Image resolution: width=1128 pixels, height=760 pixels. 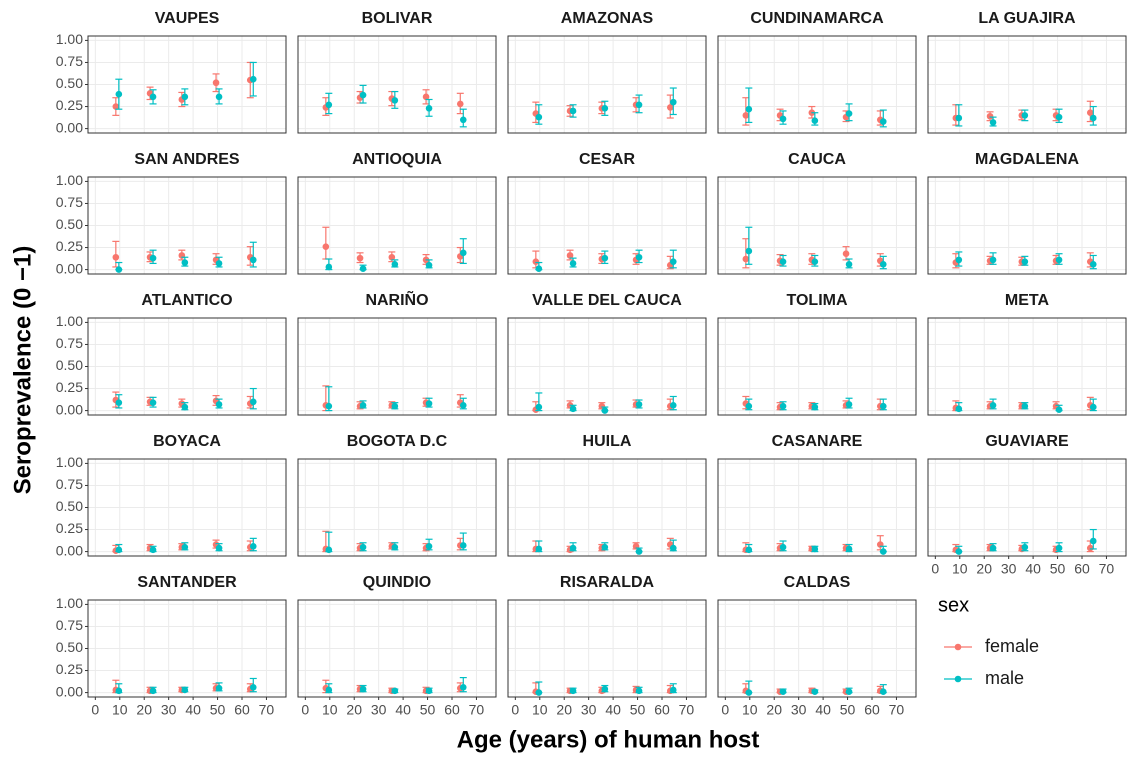 I want to click on panel-title: META, so click(x=1027, y=300).